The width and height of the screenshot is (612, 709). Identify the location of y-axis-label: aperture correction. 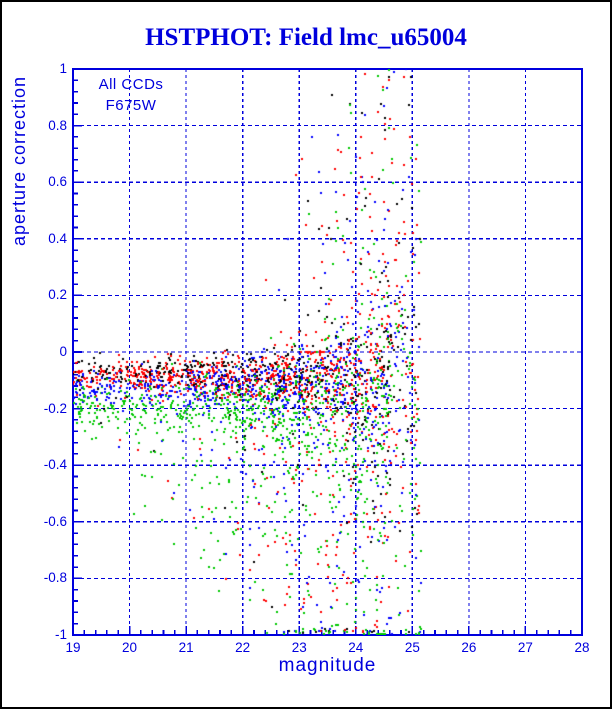
(19, 161).